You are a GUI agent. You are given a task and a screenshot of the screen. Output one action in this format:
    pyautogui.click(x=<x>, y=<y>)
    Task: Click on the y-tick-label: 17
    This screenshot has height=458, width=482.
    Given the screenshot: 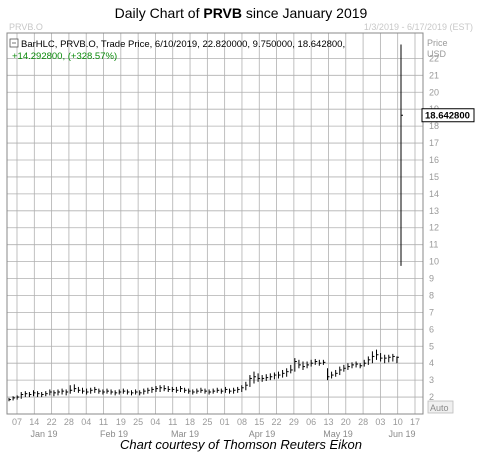 What is the action you would take?
    pyautogui.click(x=434, y=143)
    